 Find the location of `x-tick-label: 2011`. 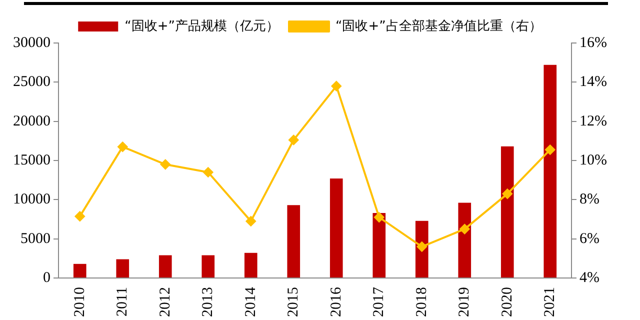

x-tick-label: 2011 is located at coordinates (122, 301).